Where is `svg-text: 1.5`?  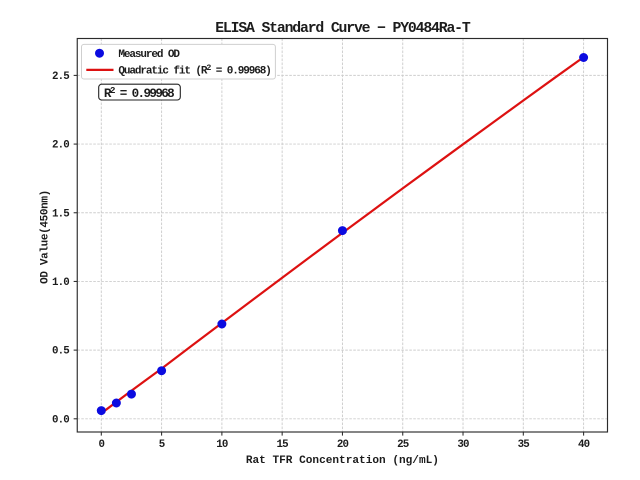
svg-text: 1.5 is located at coordinates (60, 214).